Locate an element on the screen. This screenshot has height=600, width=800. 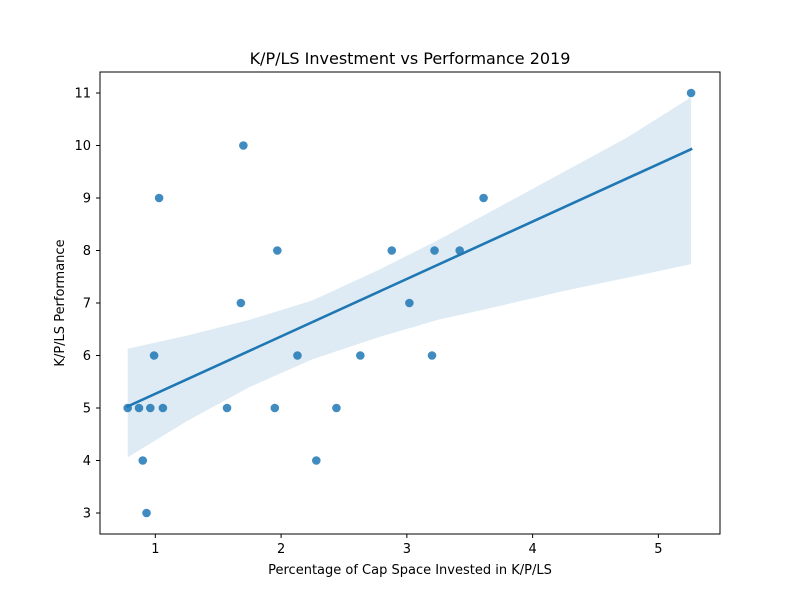
y-axis-label: K/P/LS Performance is located at coordinates (60, 302).